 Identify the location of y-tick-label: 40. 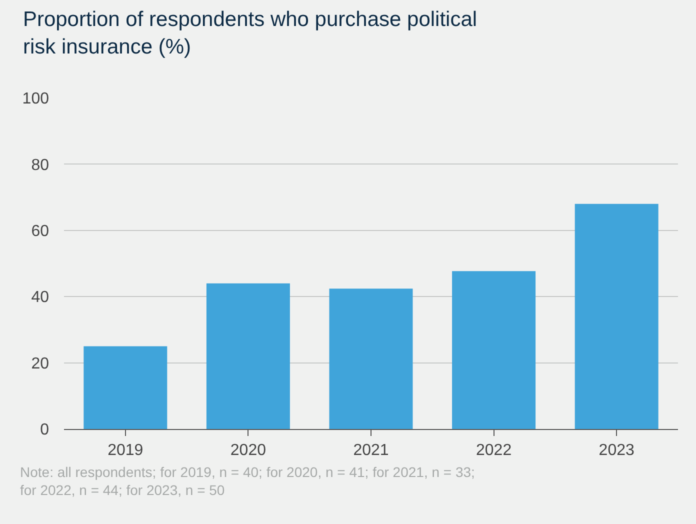
(40, 297).